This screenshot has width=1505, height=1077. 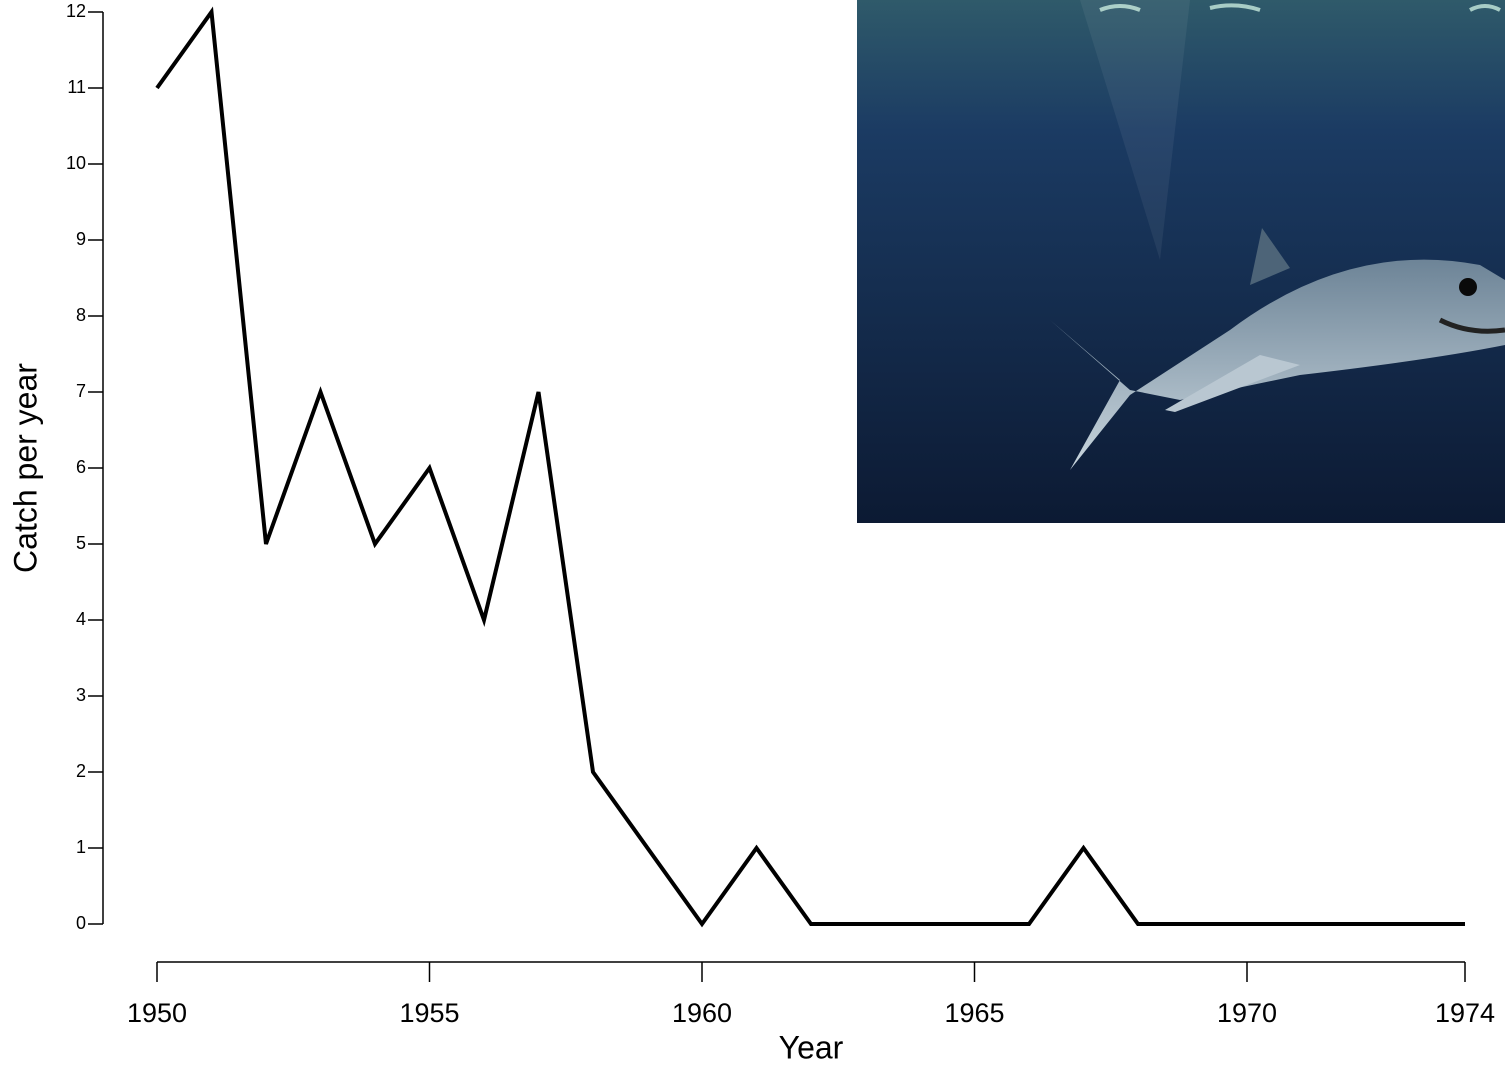 What do you see at coordinates (81, 695) in the screenshot?
I see `y-tick-label: 3` at bounding box center [81, 695].